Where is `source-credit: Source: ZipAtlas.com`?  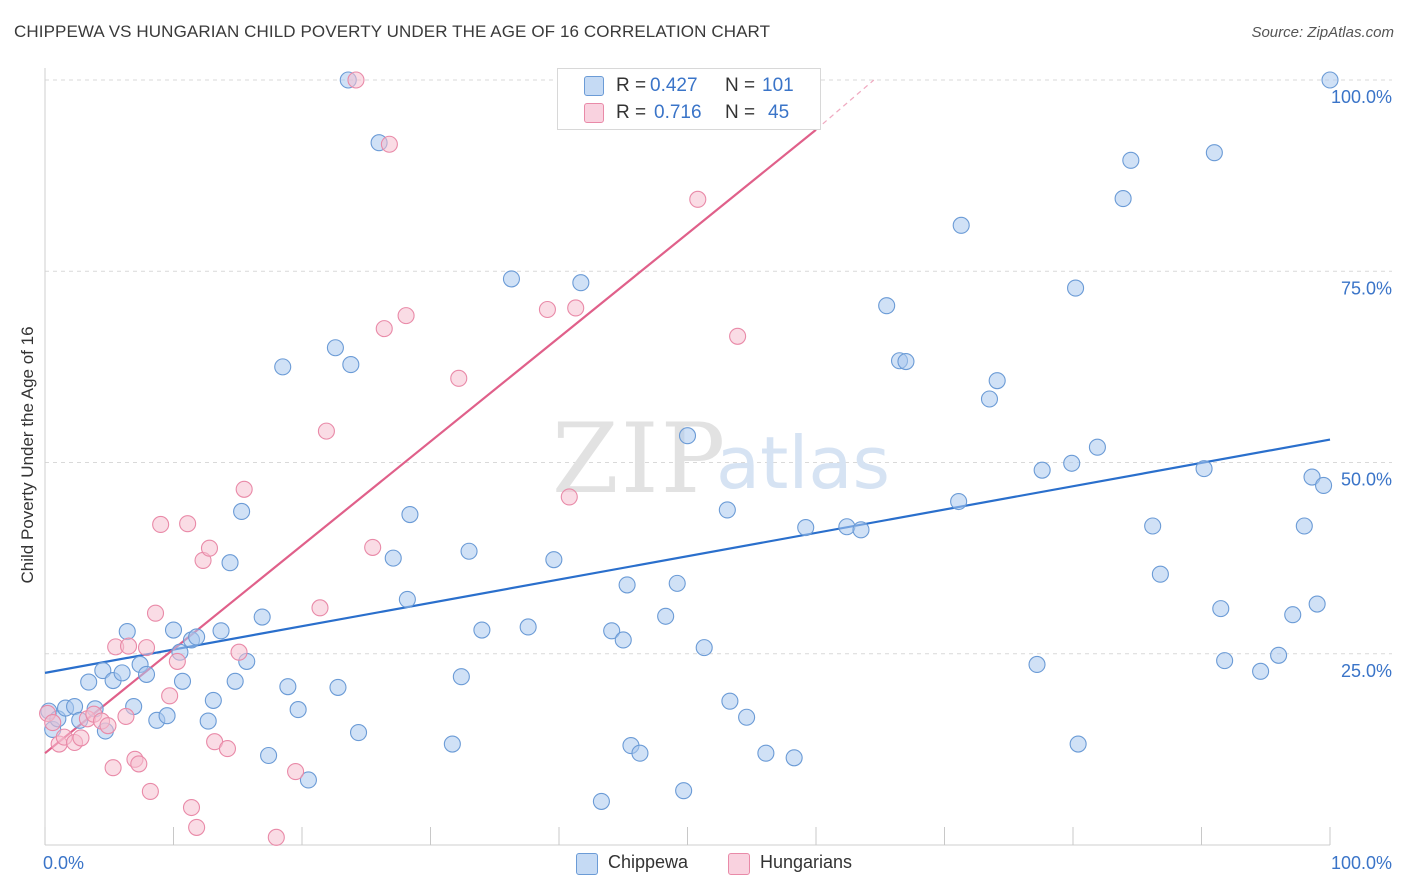
source-credit: Source: ZipAtlas.com is located at coordinates (1322, 32).